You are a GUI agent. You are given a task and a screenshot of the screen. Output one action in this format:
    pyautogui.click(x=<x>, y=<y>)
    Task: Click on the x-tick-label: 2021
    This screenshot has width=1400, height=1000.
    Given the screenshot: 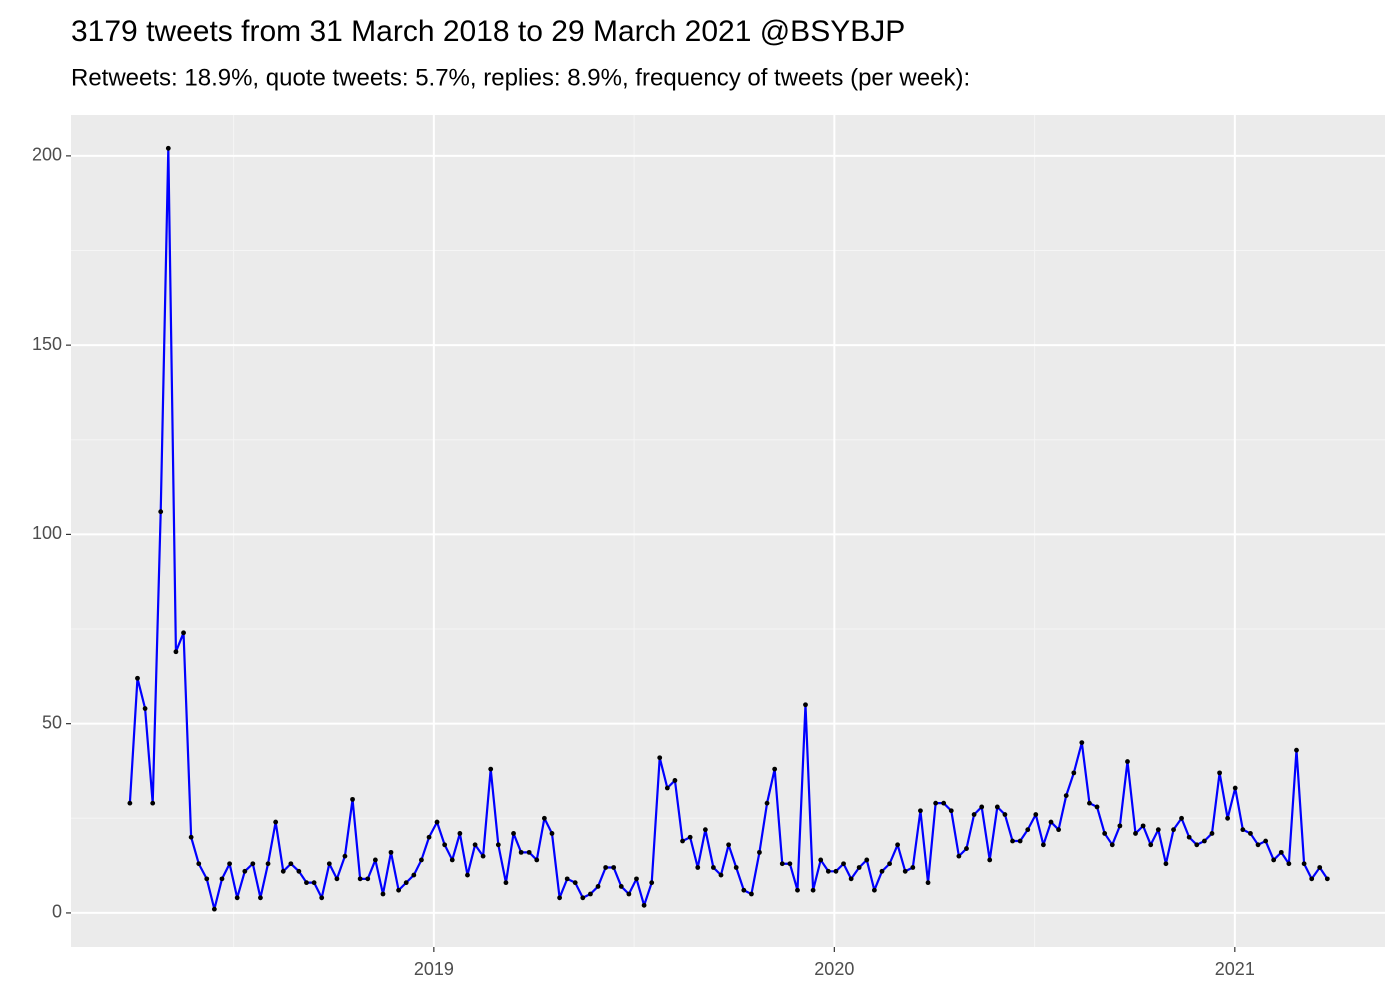 What is the action you would take?
    pyautogui.click(x=1235, y=969)
    